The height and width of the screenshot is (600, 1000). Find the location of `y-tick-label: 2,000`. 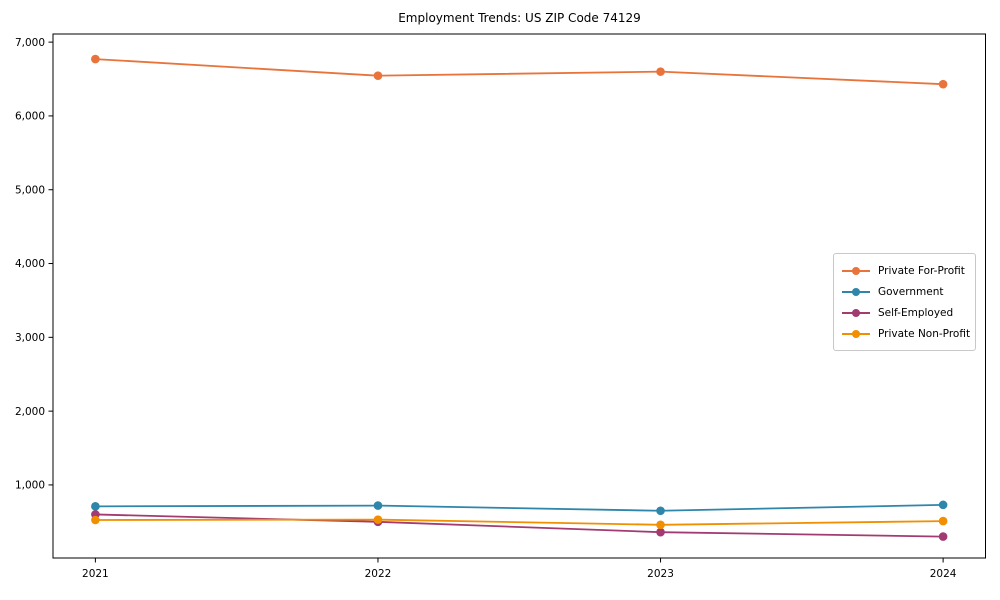

y-tick-label: 2,000 is located at coordinates (30, 412).